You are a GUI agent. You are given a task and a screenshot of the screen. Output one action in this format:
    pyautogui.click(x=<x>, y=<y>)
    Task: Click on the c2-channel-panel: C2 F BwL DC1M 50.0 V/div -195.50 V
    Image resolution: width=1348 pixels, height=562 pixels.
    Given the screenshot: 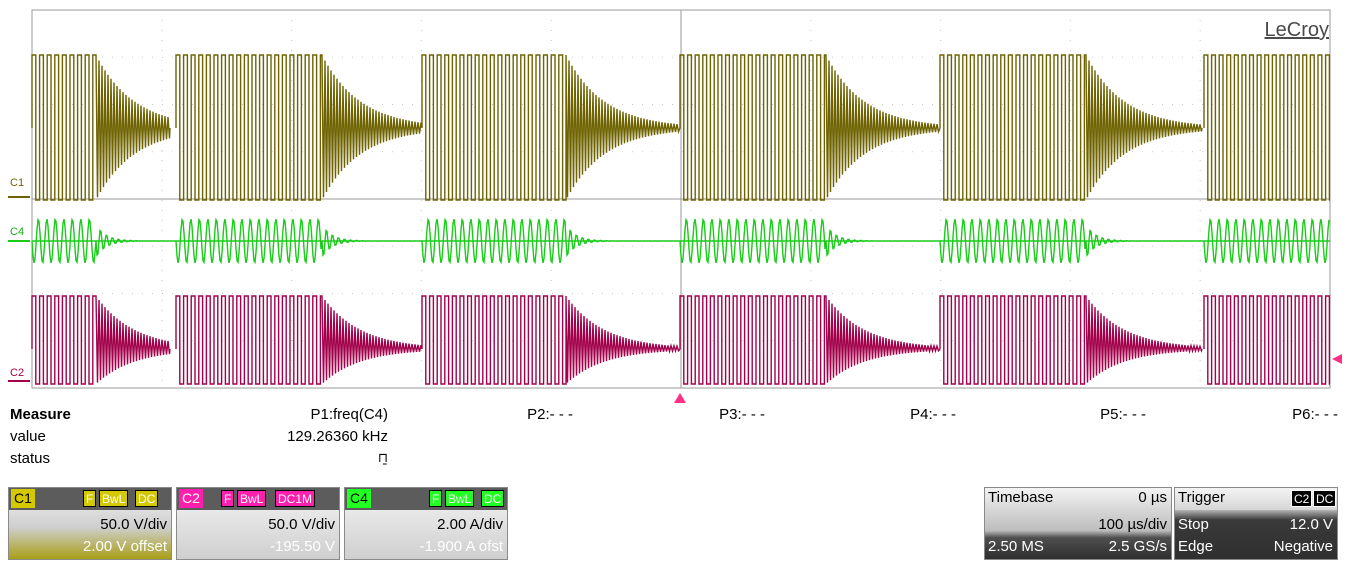 What is the action you would take?
    pyautogui.click(x=258, y=523)
    